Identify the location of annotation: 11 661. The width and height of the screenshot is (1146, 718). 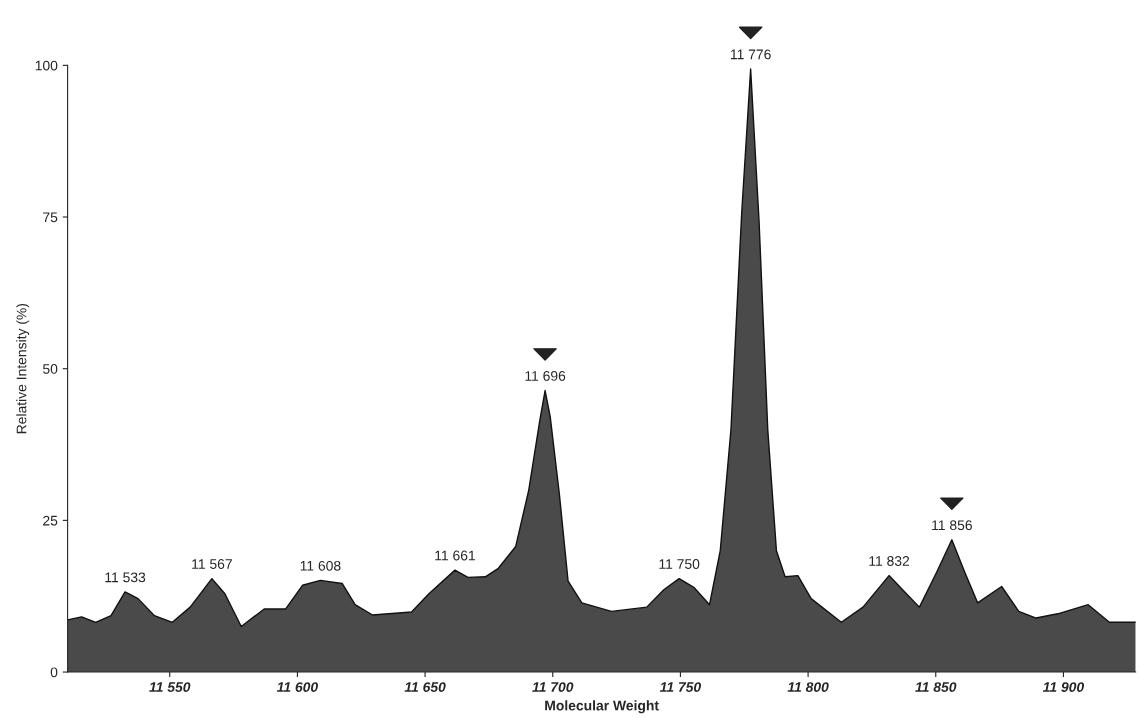
(455, 555).